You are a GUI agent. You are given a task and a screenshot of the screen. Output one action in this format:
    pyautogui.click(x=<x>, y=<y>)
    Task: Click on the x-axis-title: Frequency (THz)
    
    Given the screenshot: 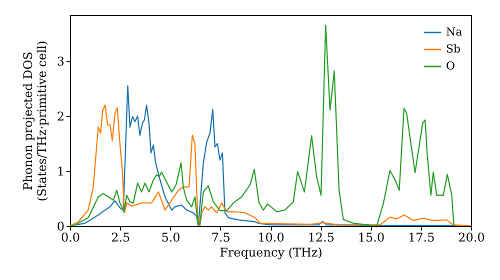 What is the action you would take?
    pyautogui.click(x=271, y=253)
    